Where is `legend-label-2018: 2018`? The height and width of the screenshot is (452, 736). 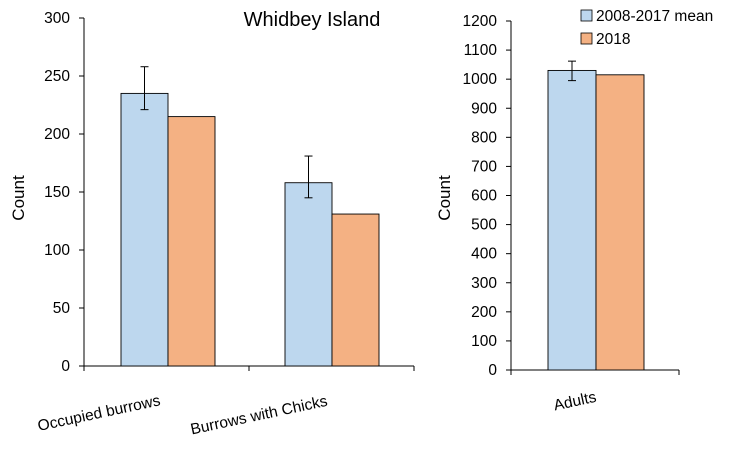 legend-label-2018: 2018 is located at coordinates (613, 39).